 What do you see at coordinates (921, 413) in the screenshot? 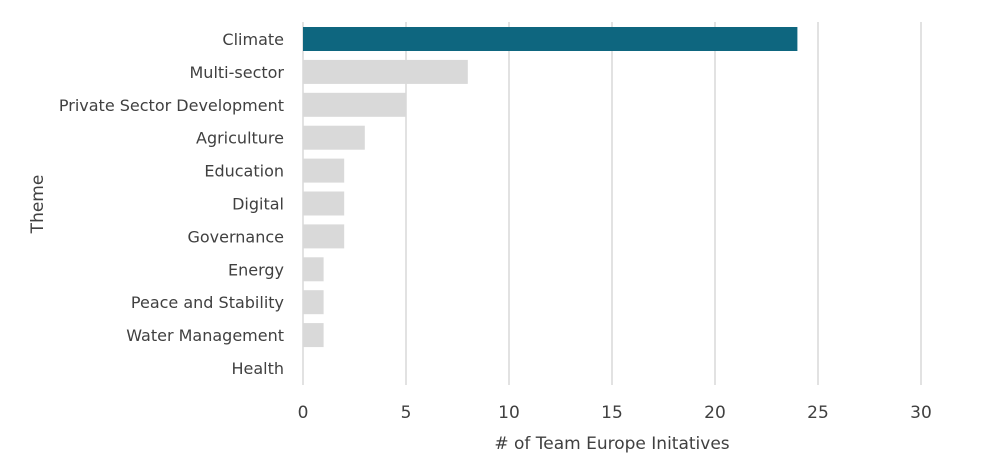
I see `x-tick-label: 30` at bounding box center [921, 413].